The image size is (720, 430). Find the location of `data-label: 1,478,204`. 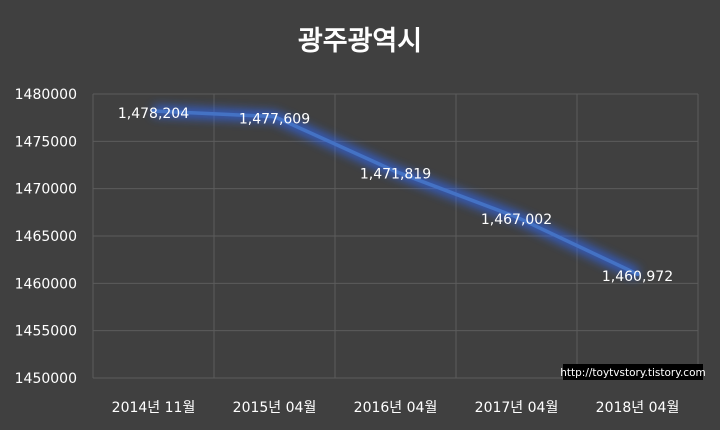

data-label: 1,478,204 is located at coordinates (153, 114).